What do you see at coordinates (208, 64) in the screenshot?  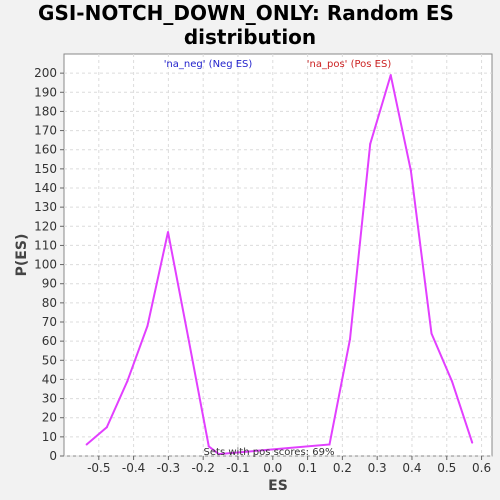 I see `neg-es-label: 'na_neg' (Neg ES)` at bounding box center [208, 64].